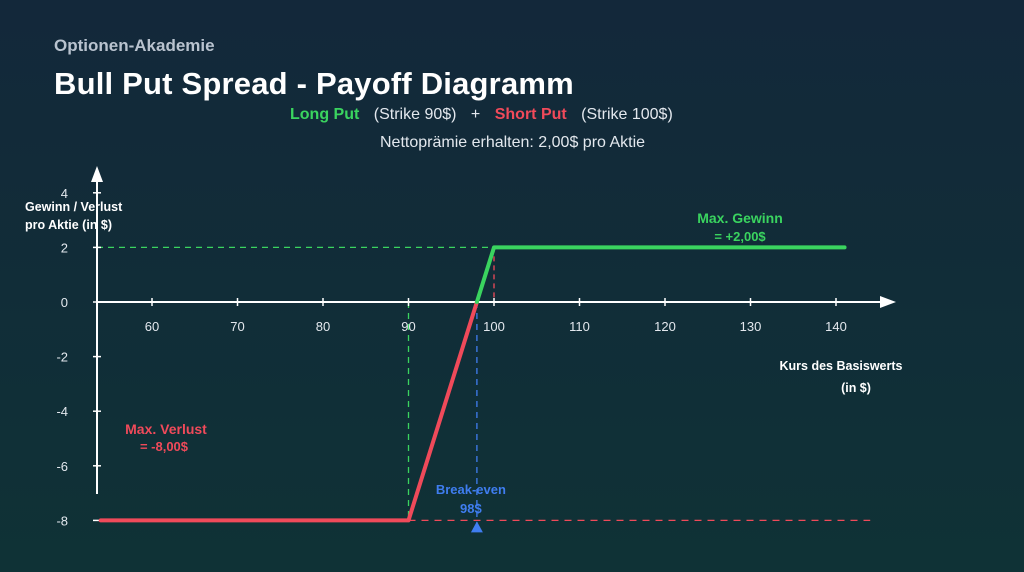  What do you see at coordinates (471, 489) in the screenshot?
I see `breakeven-title: Break-even` at bounding box center [471, 489].